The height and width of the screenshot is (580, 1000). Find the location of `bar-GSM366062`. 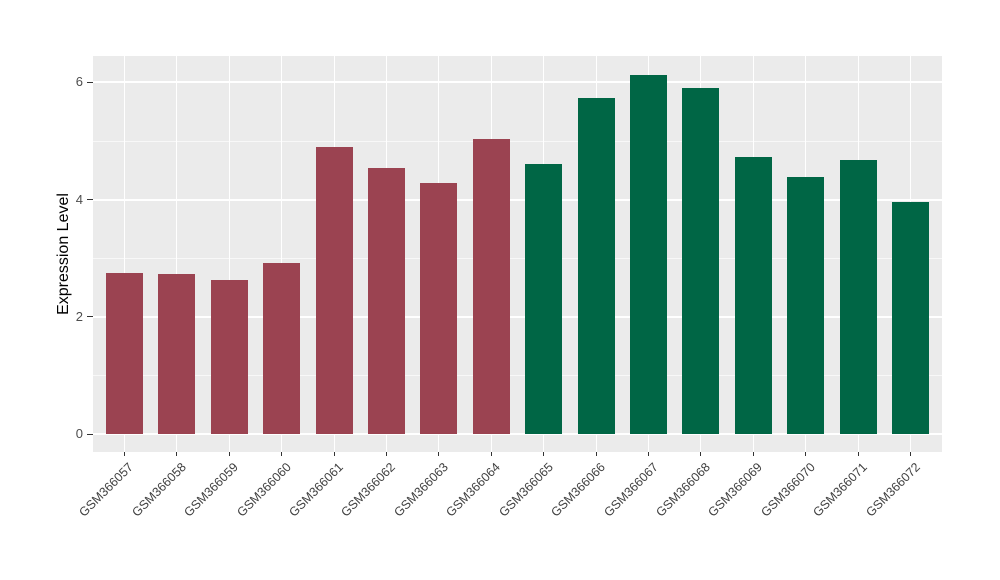

bar-GSM366062 is located at coordinates (386, 300).